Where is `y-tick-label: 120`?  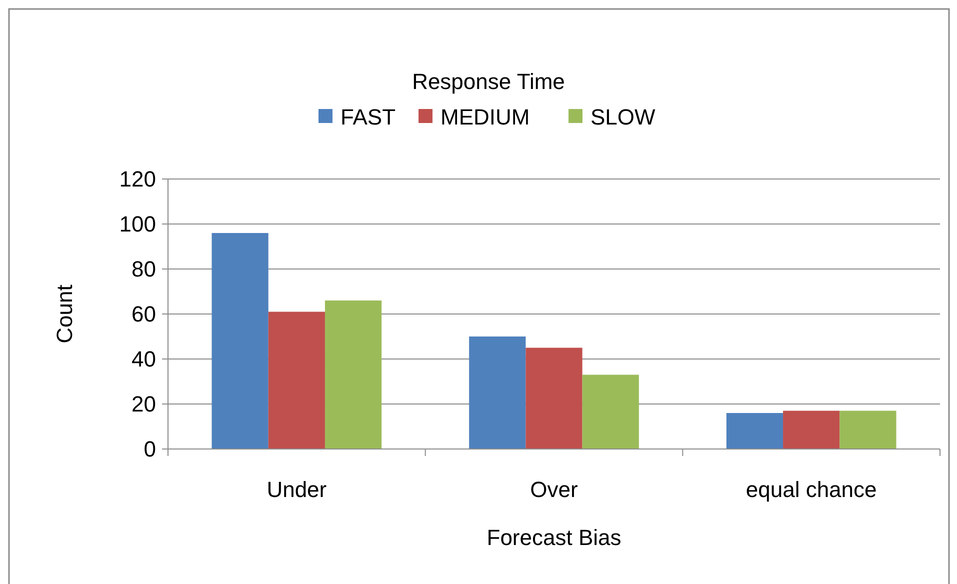
y-tick-label: 120 is located at coordinates (137, 179).